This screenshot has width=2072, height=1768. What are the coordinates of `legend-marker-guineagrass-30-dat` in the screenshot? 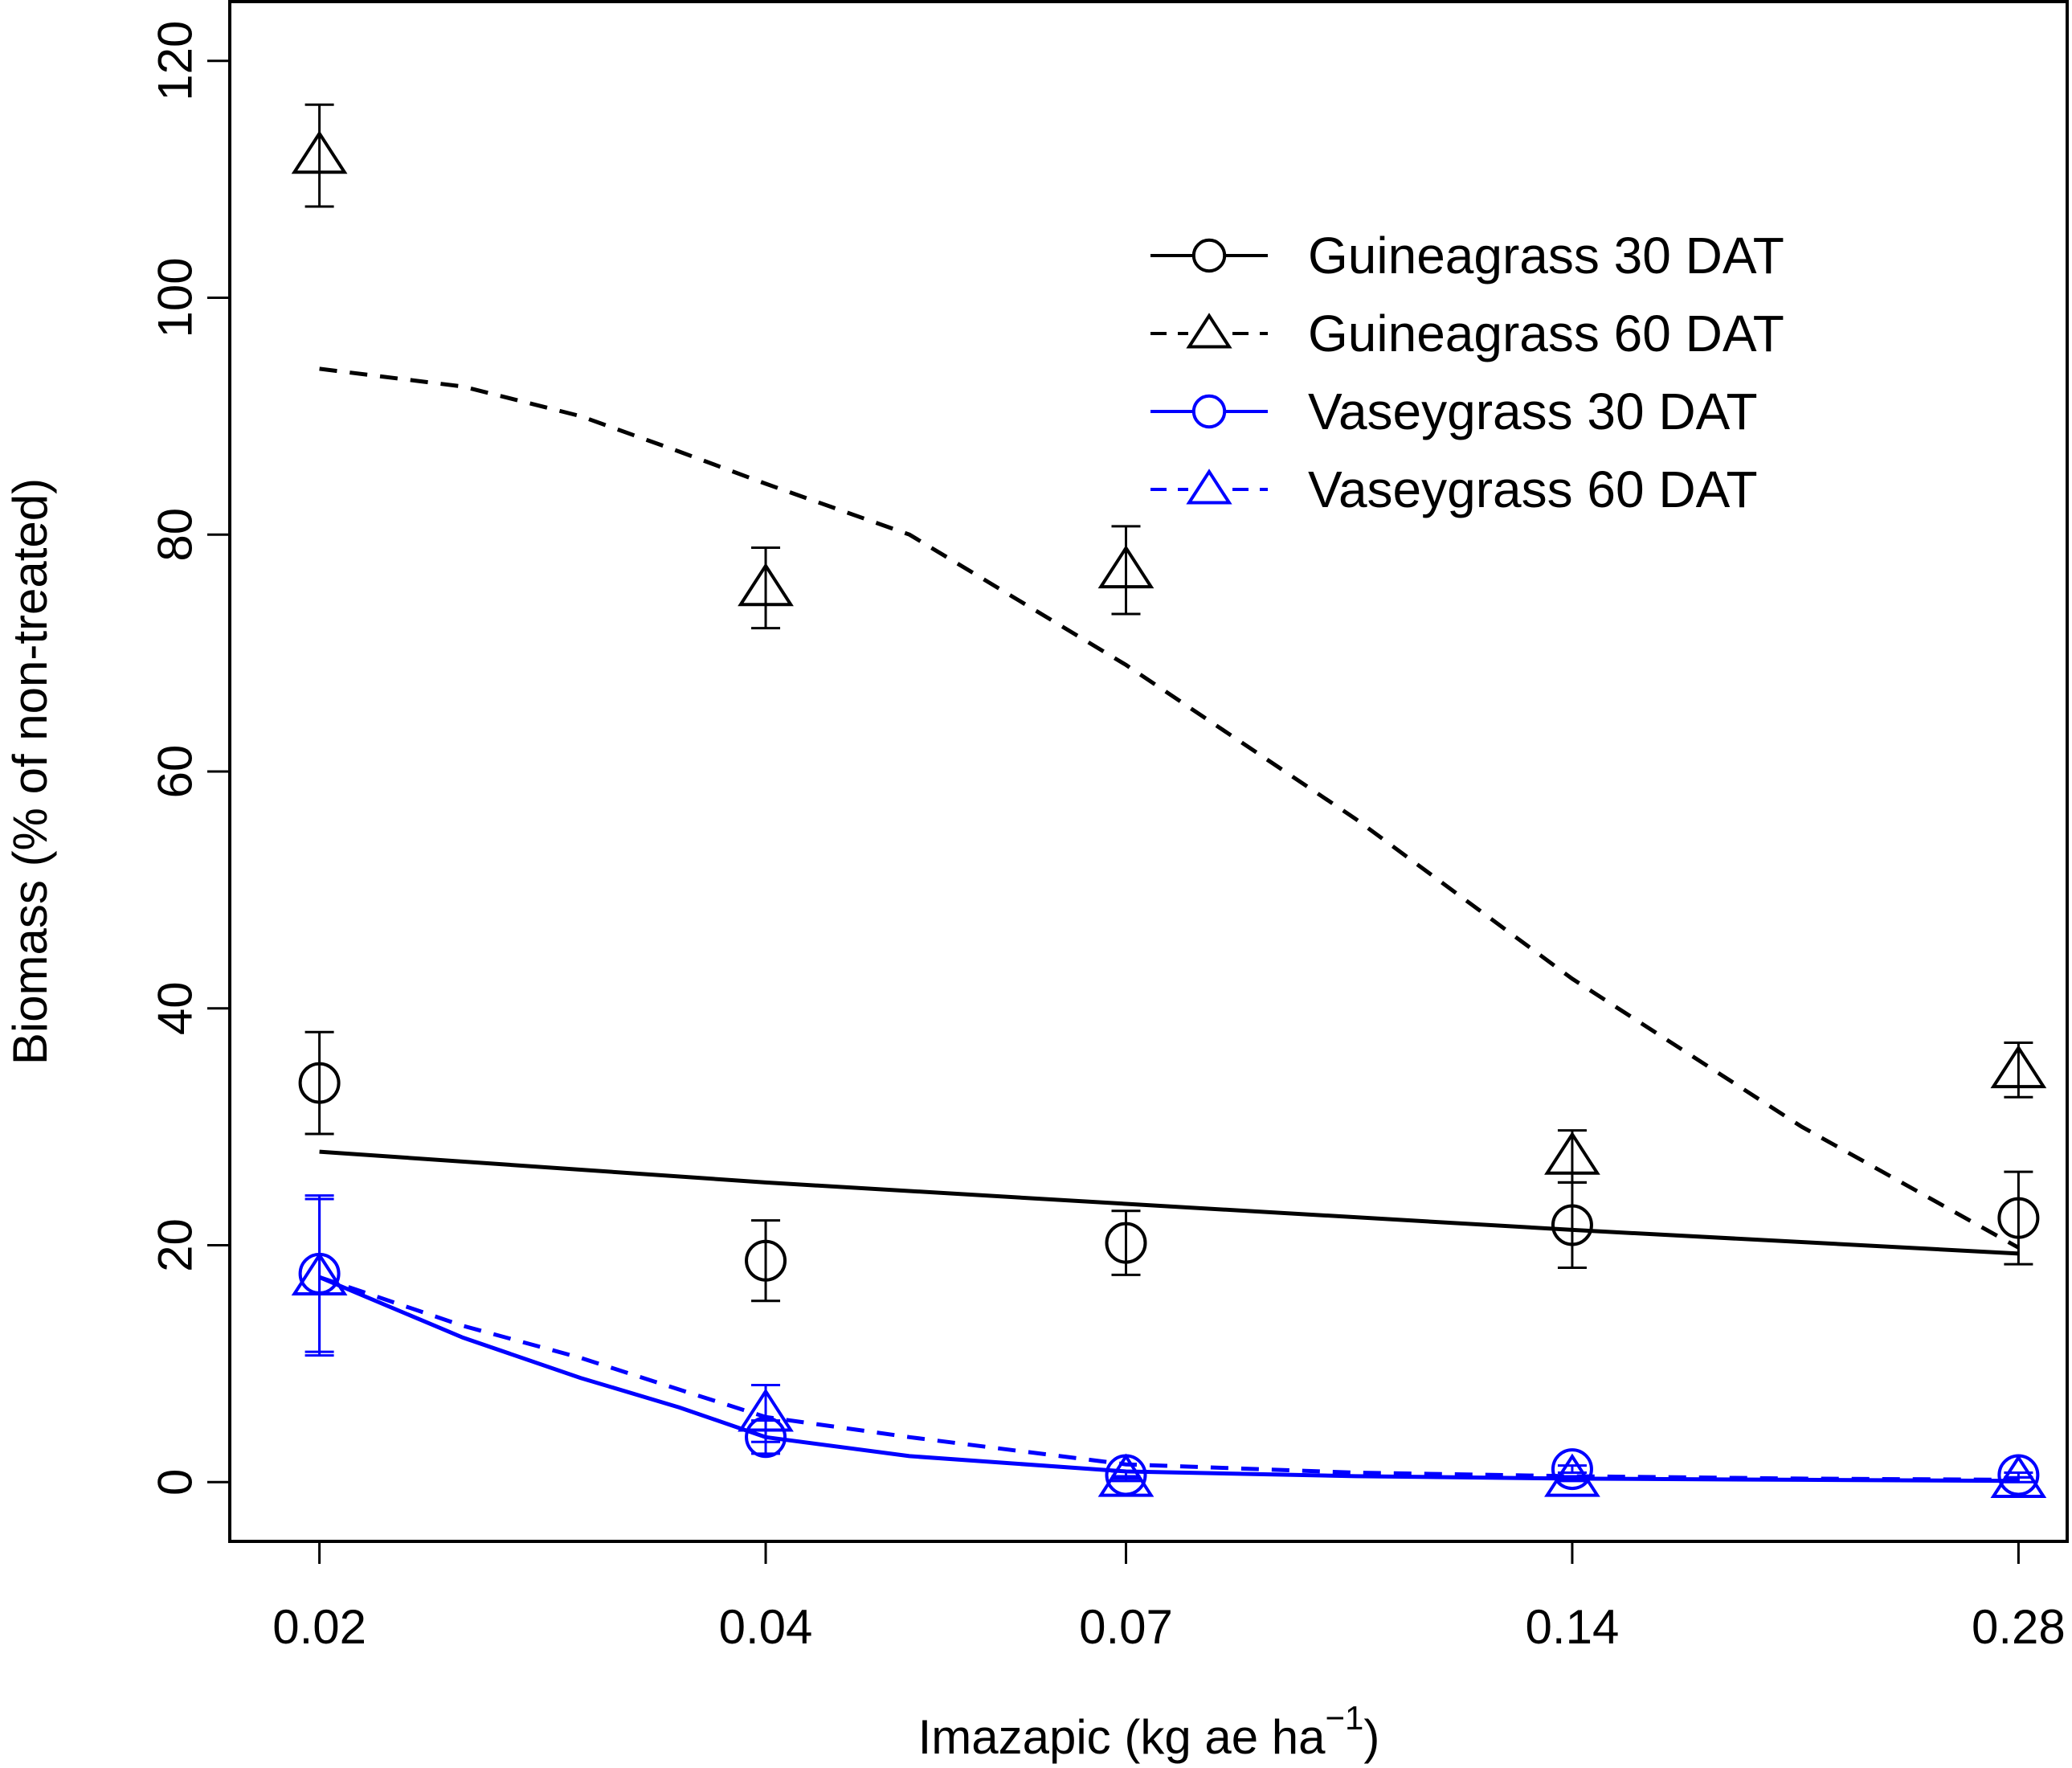 It's located at (1209, 255).